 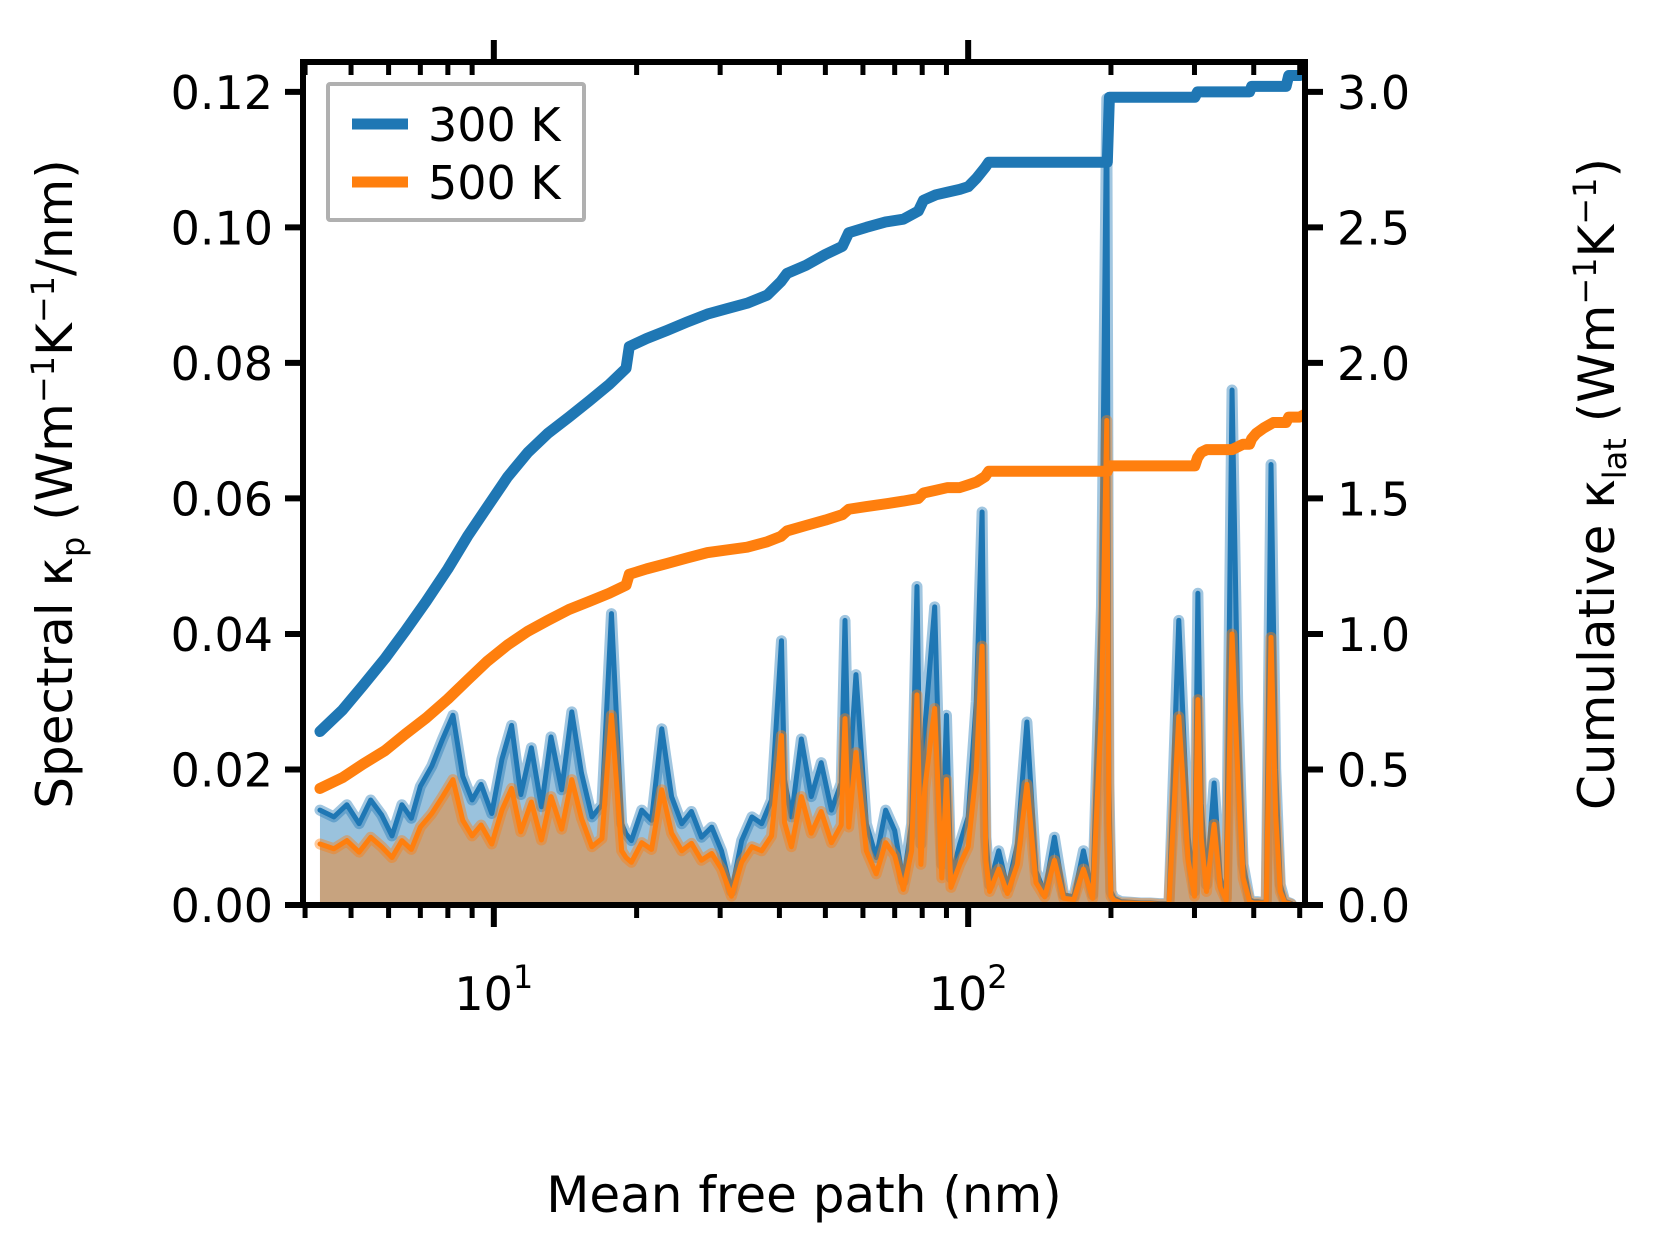 What do you see at coordinates (222, 93) in the screenshot?
I see `y-left-tick-label-0: 0.12` at bounding box center [222, 93].